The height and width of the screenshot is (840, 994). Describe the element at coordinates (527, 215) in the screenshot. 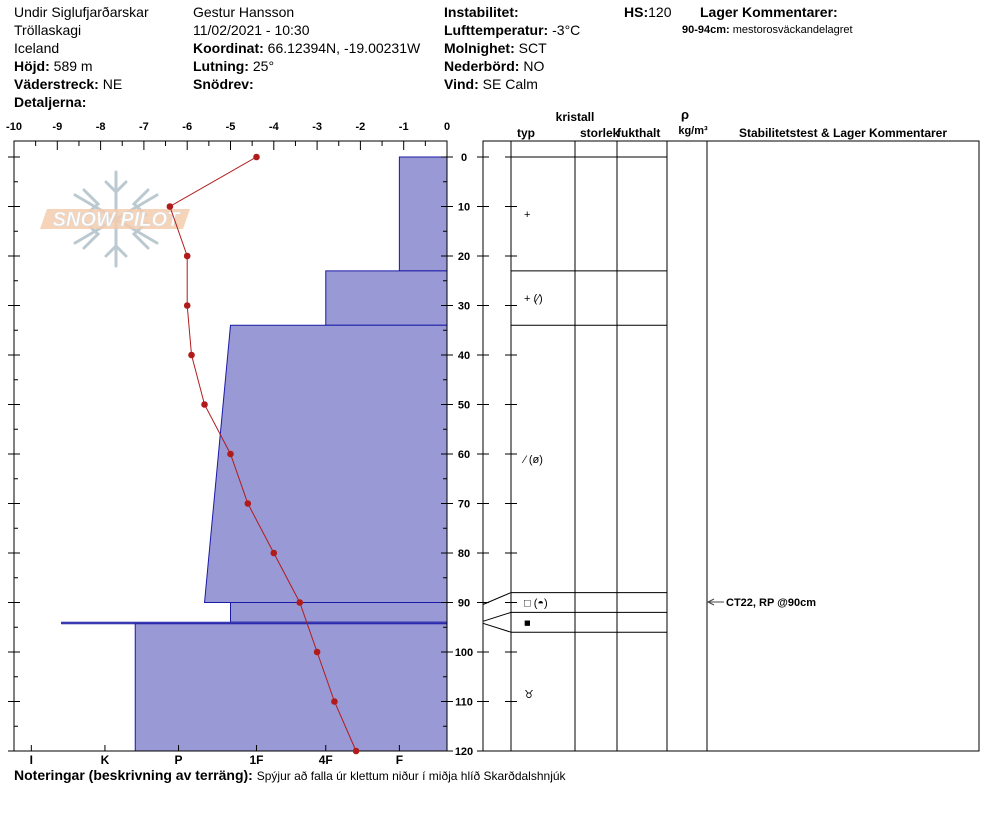

I see `grain-symbol: +` at that location.